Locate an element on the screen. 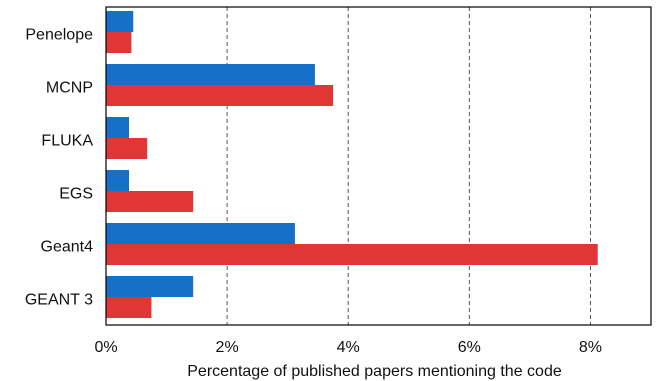 The height and width of the screenshot is (381, 659). x-tick-label-1: 2% is located at coordinates (227, 347).